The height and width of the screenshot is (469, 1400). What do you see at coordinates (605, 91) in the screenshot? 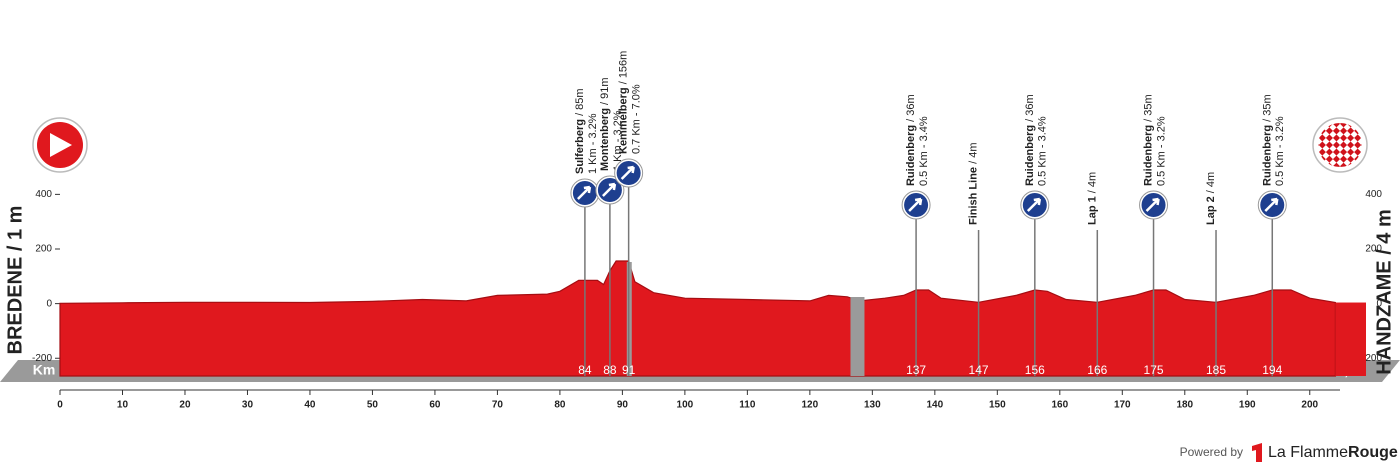
I see `marker-height: / 91m` at bounding box center [605, 91].